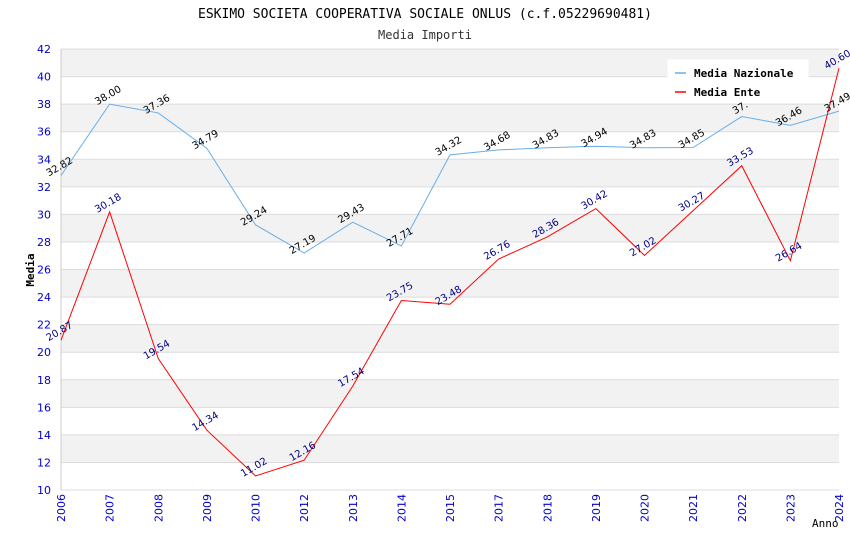 This screenshot has width=850, height=550. I want to click on y-tick-label: 20, so click(44, 352).